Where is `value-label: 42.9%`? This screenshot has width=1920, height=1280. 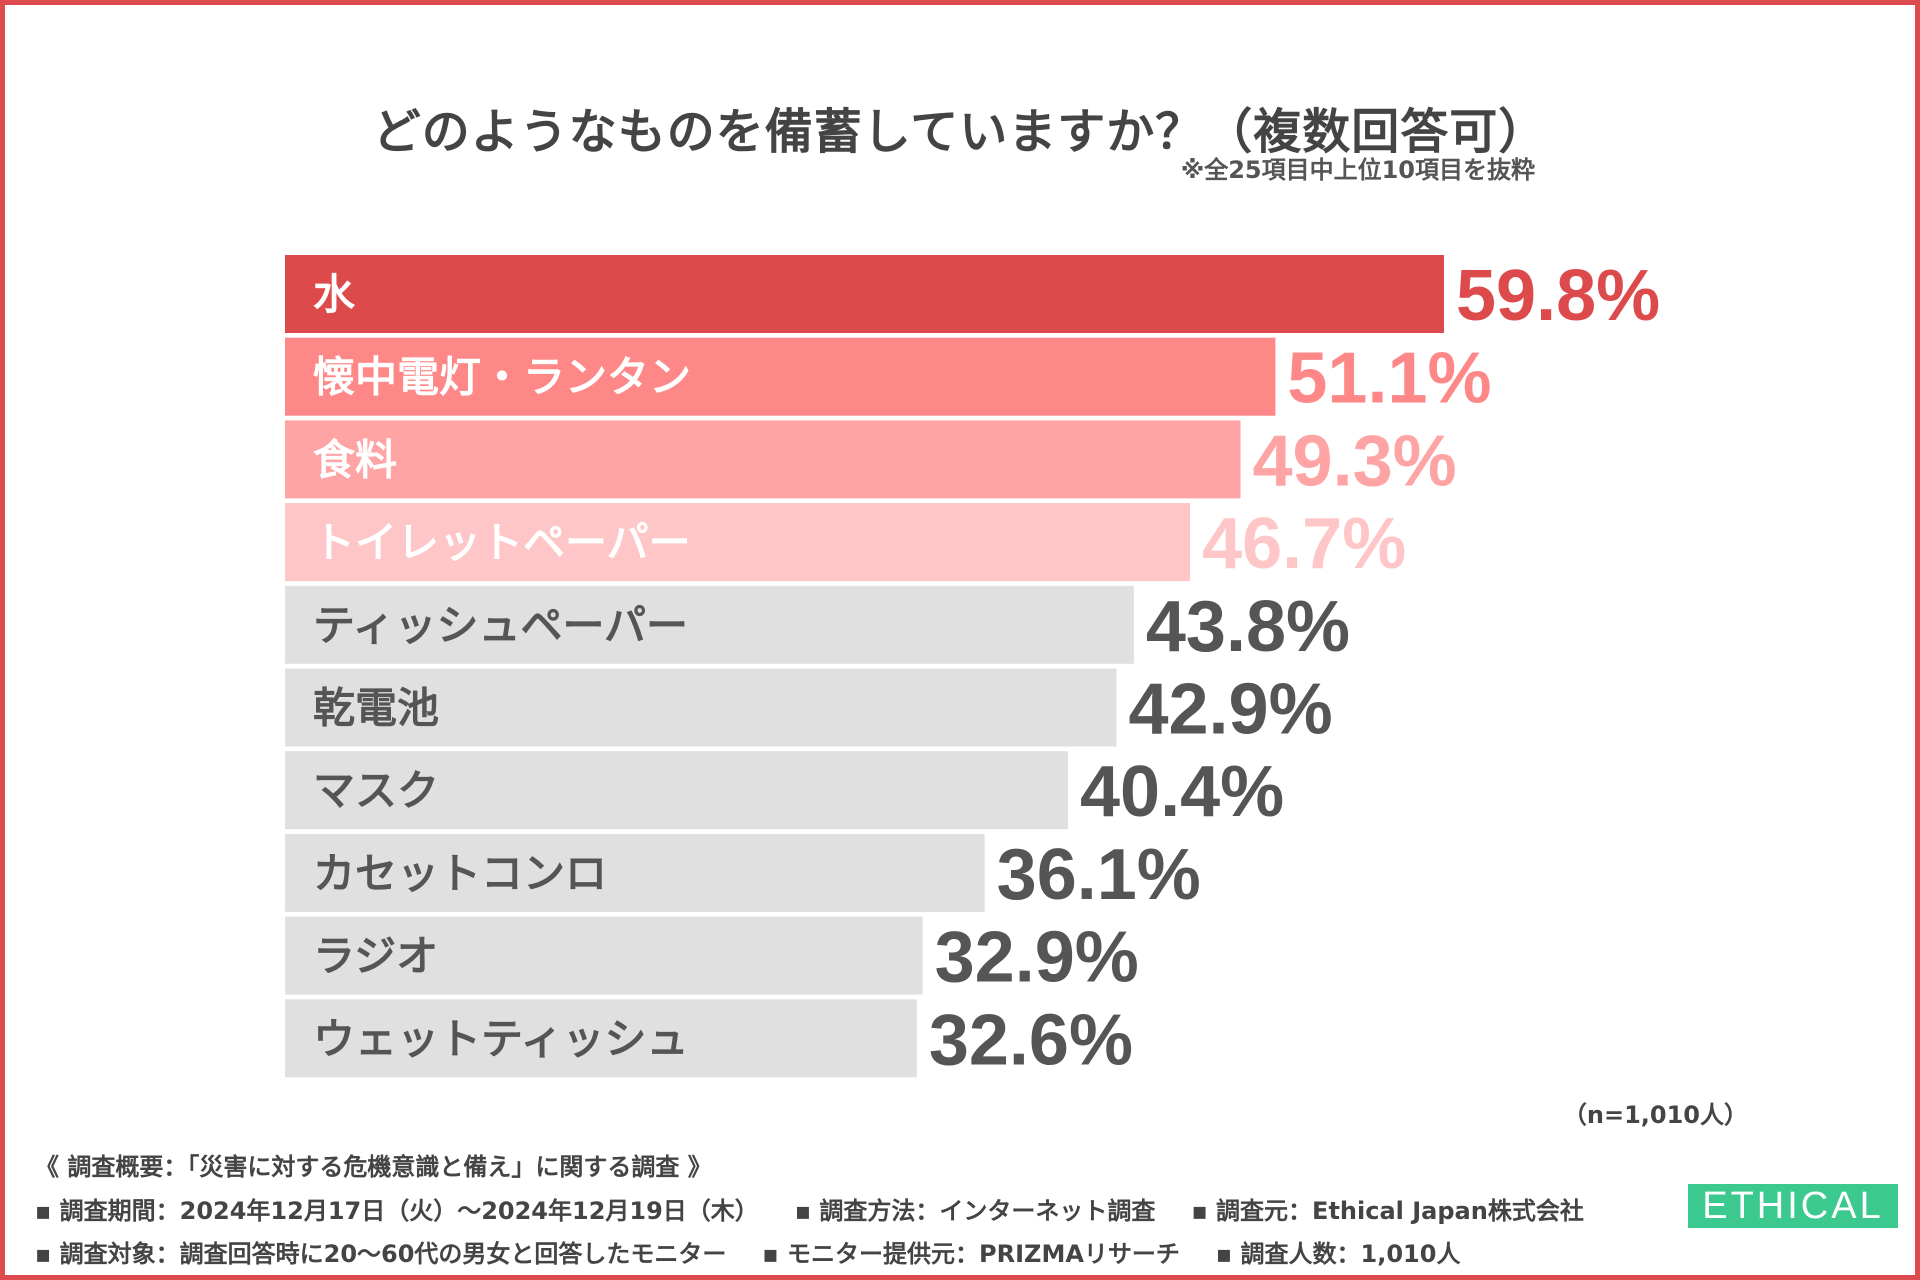
value-label: 42.9% is located at coordinates (1230, 710).